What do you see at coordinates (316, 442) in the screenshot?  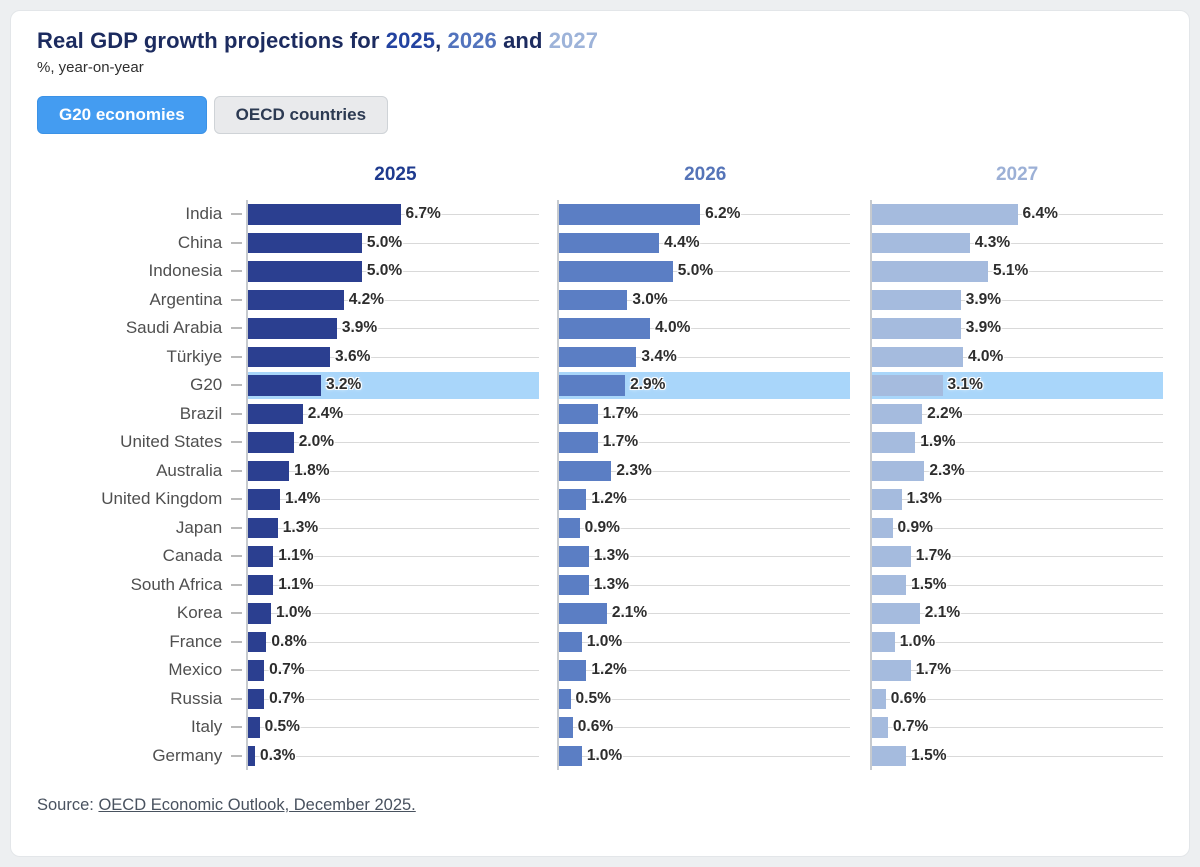 I see `value-label: 2.0%` at bounding box center [316, 442].